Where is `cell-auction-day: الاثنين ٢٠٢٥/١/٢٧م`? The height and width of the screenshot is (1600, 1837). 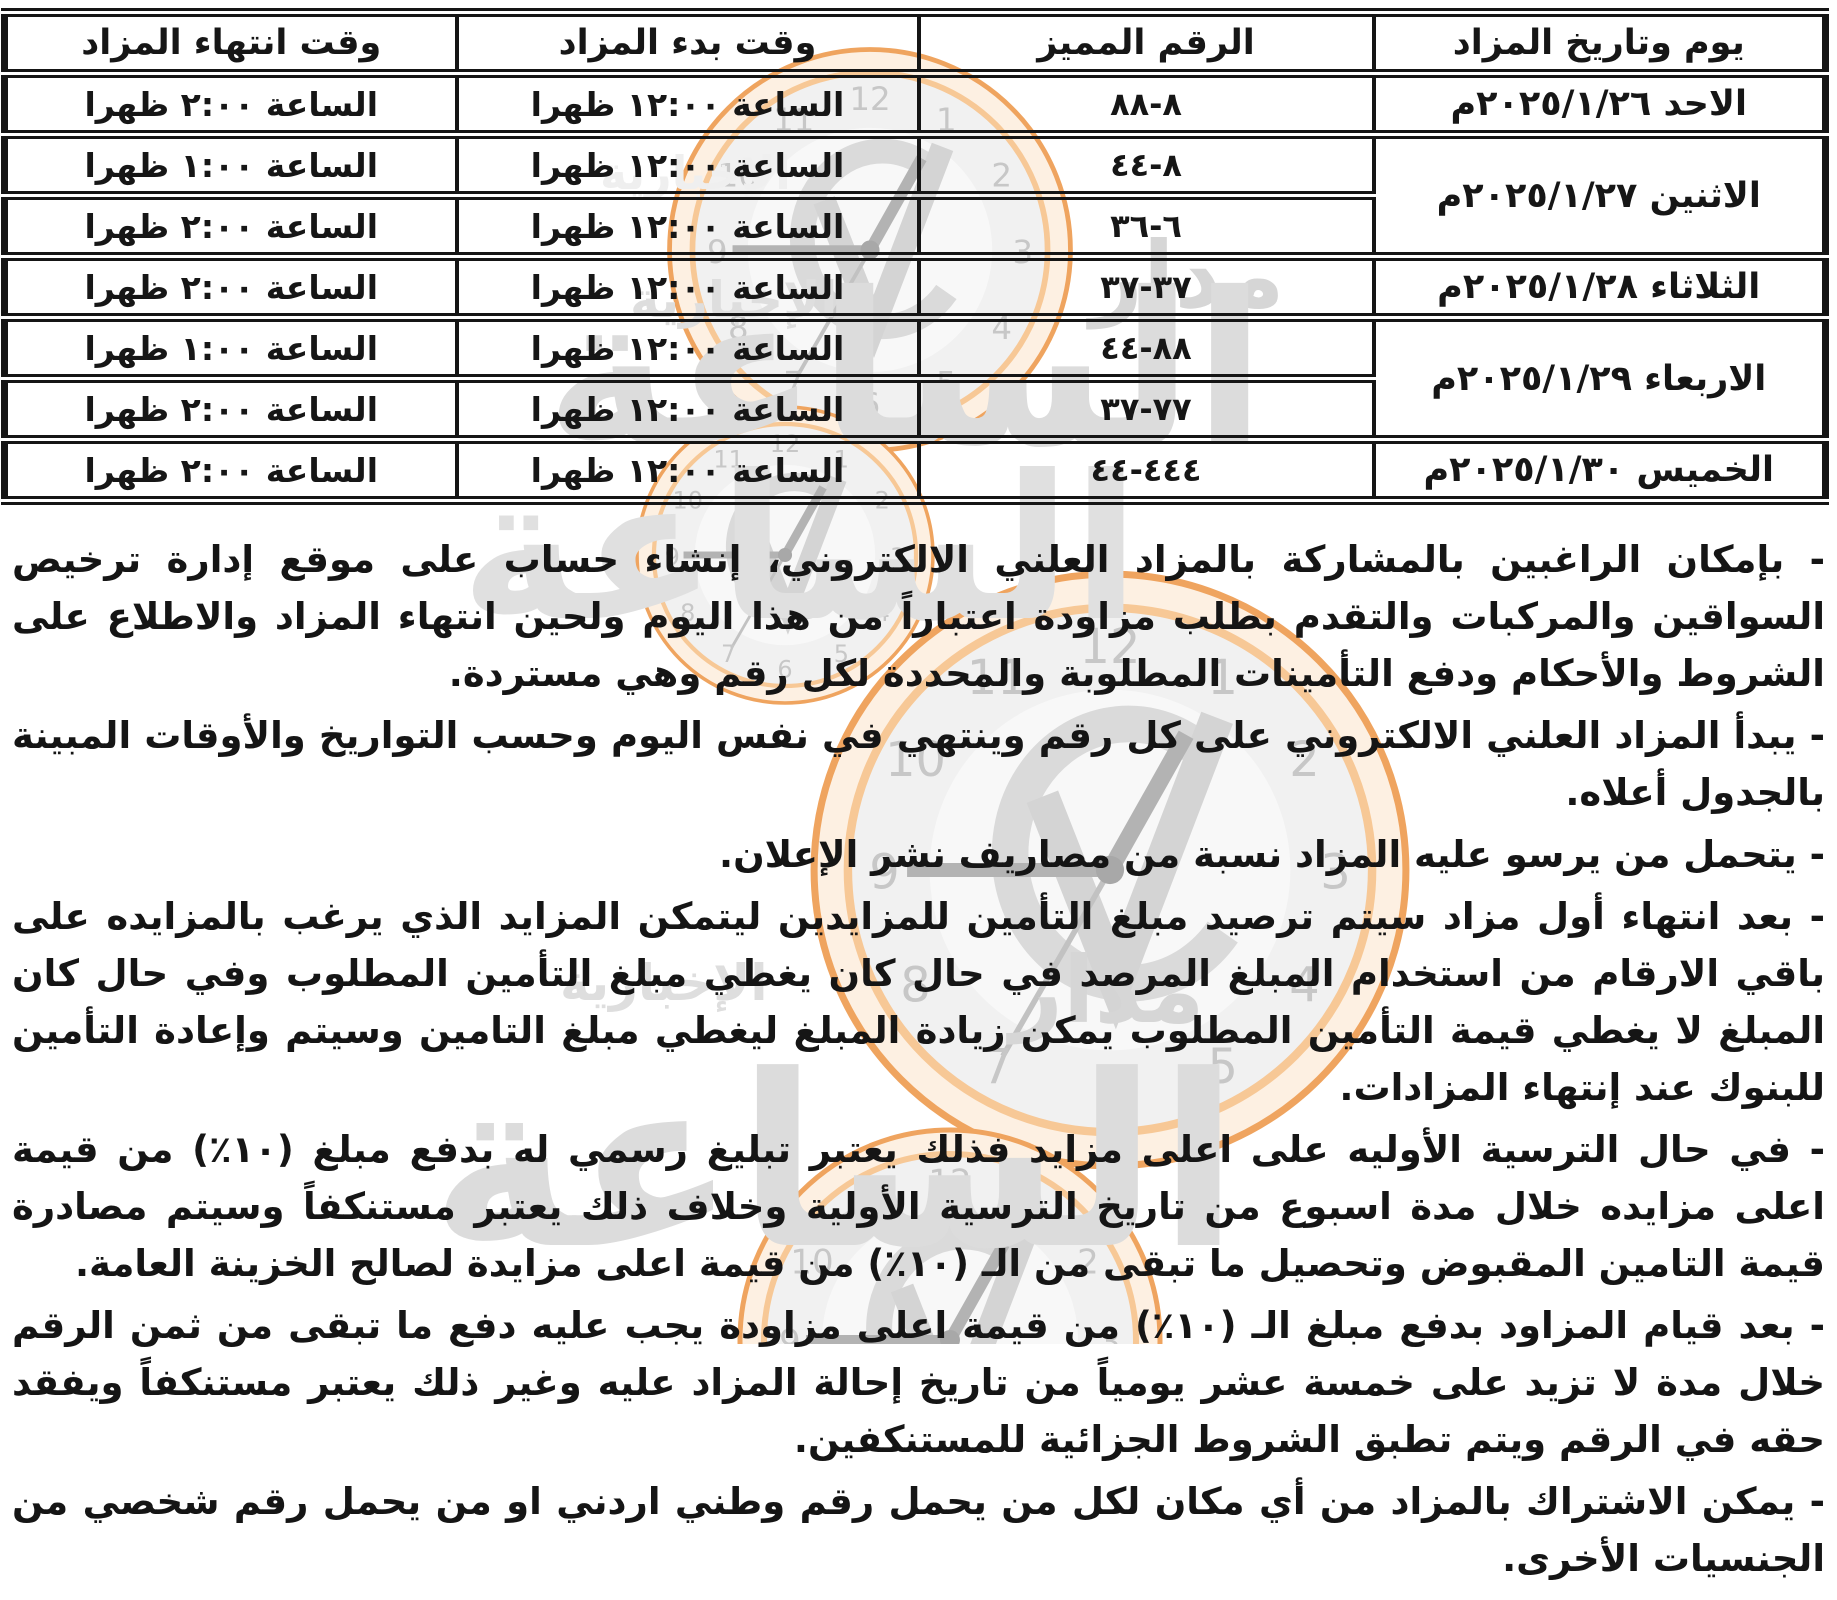
cell-auction-day: الاثنين ٢٠٢٥/١/٢٧م is located at coordinates (1599, 195).